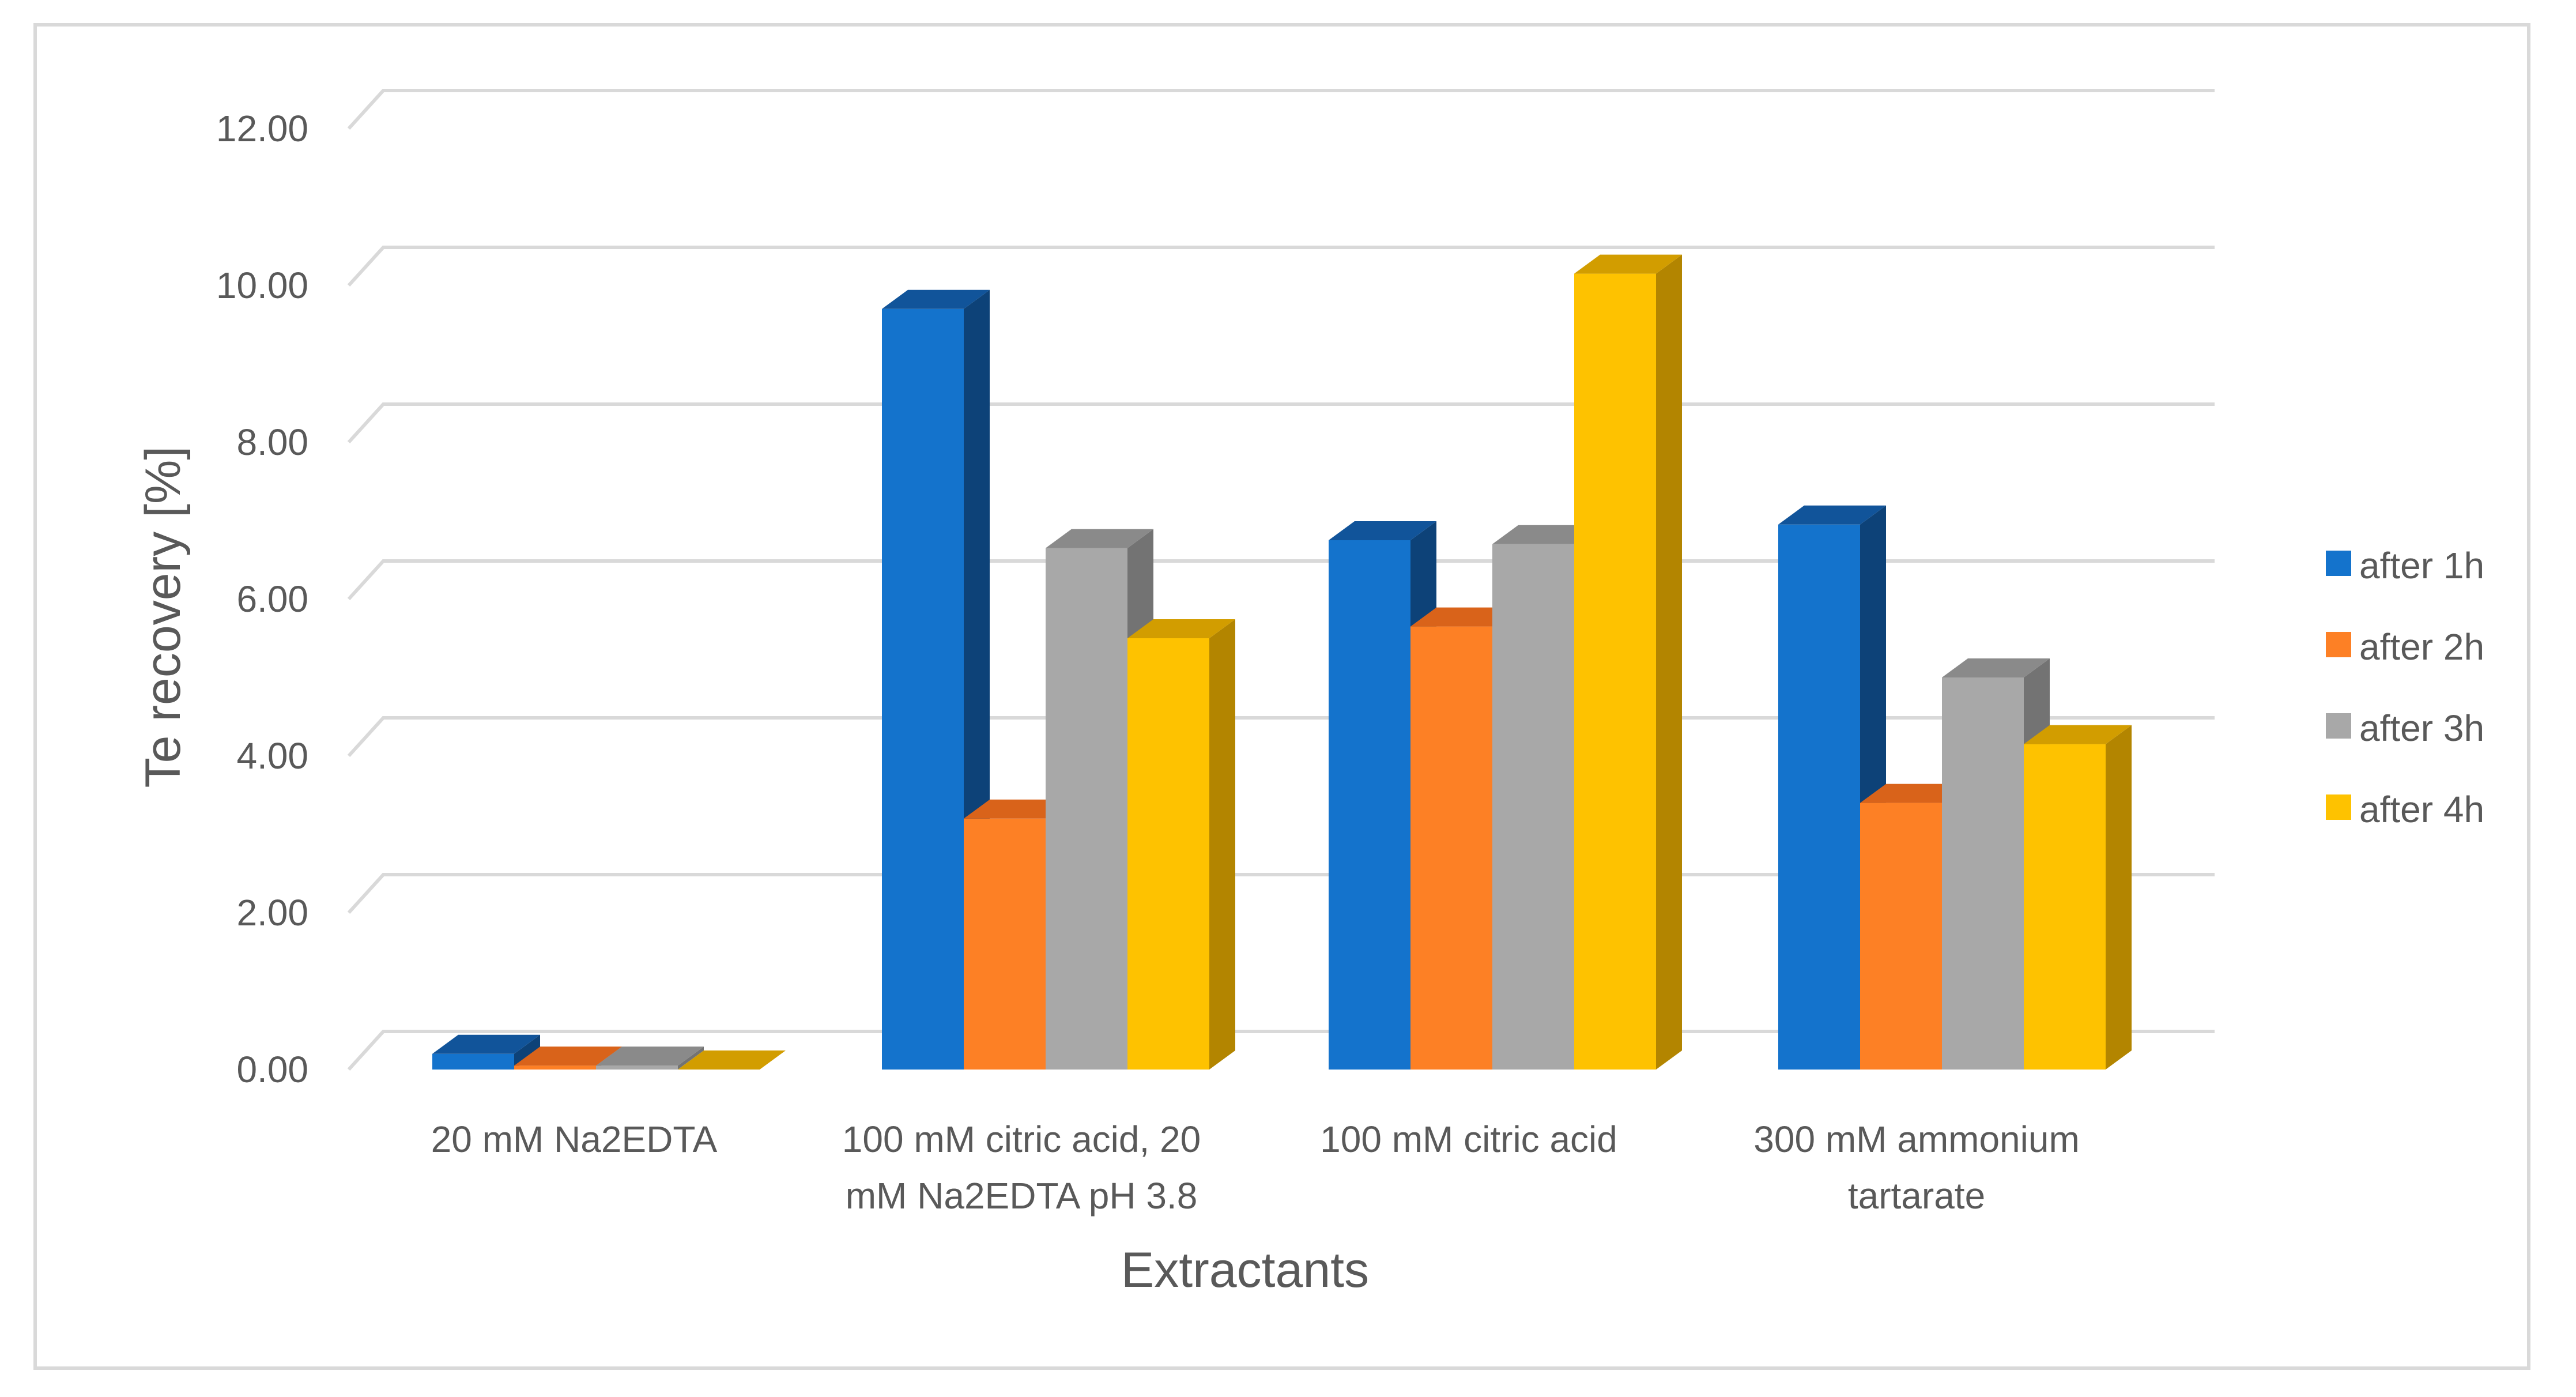 The width and height of the screenshot is (2576, 1397). I want to click on y-tick-label: 2.00, so click(272, 913).